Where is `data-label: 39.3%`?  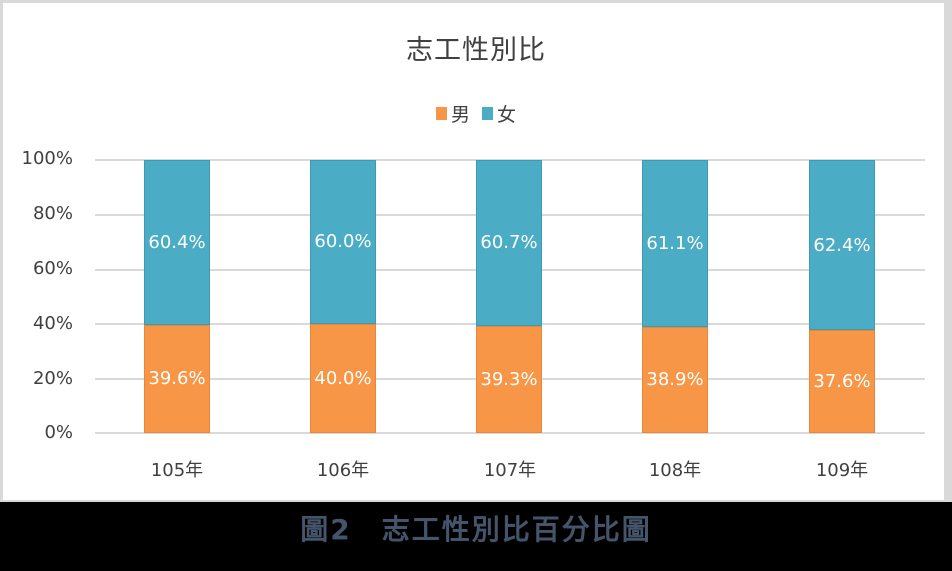 data-label: 39.3% is located at coordinates (509, 379).